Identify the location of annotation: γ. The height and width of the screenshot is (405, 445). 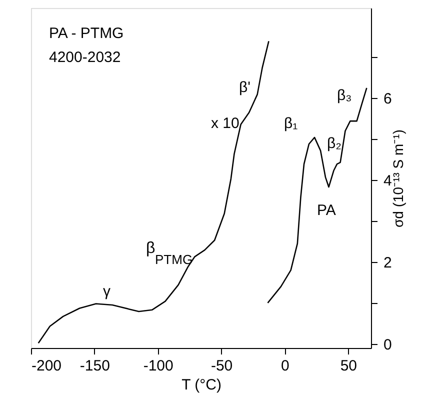
(107, 291).